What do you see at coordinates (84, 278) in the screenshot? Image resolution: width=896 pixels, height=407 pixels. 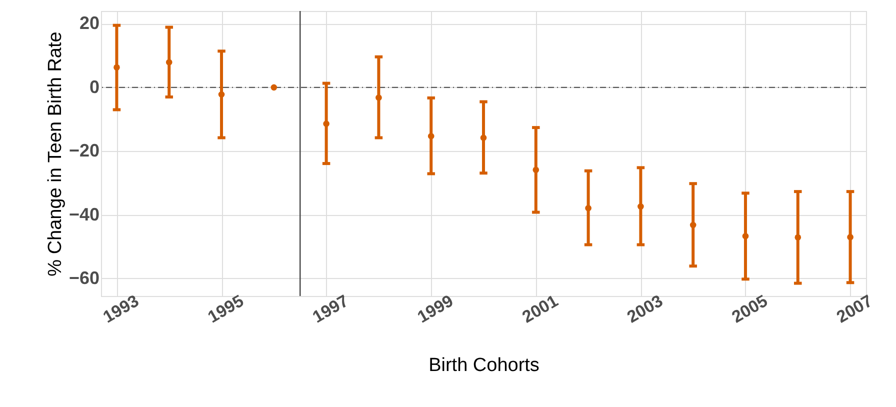 I see `y-tick-label: −60` at bounding box center [84, 278].